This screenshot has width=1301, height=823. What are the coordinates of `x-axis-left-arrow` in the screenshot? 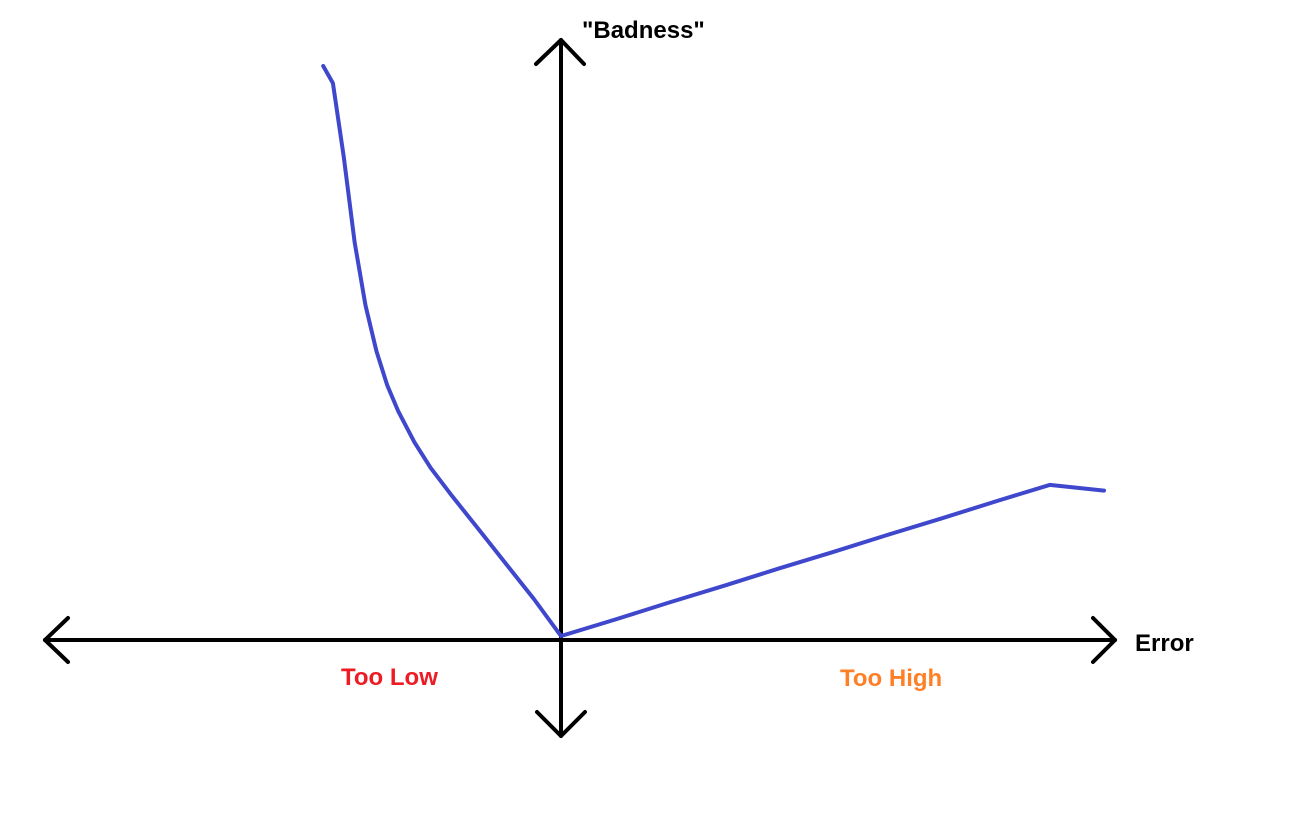 It's located at (56, 640).